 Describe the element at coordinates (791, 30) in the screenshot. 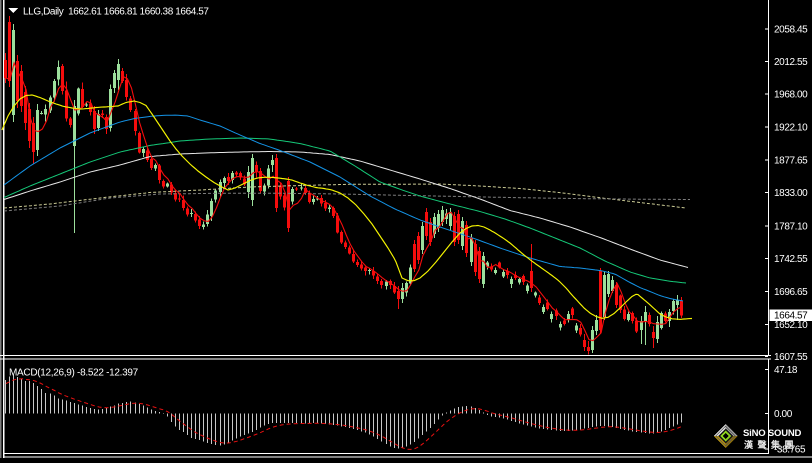

I see `svg-text: 2058.45` at that location.